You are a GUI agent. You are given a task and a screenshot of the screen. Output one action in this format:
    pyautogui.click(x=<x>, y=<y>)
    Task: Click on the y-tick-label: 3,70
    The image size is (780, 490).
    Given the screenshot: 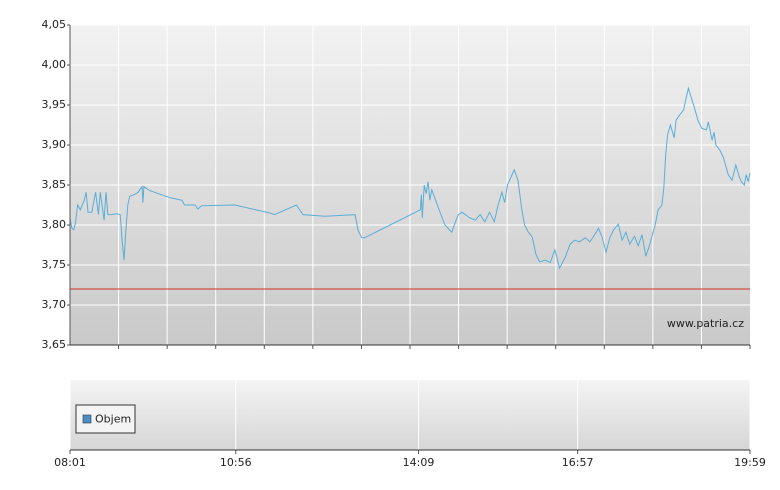 What is the action you would take?
    pyautogui.click(x=54, y=304)
    